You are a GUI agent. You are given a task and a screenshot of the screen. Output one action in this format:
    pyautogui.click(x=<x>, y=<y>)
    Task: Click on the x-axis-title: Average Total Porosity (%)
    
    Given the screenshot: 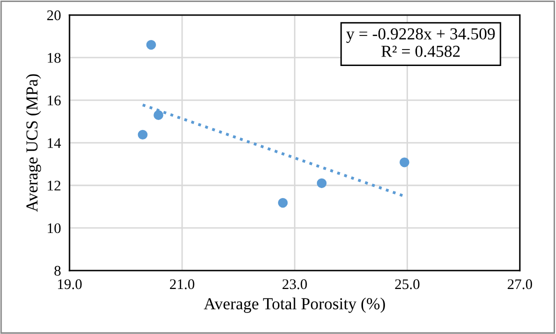 What is the action you would take?
    pyautogui.click(x=294, y=305)
    